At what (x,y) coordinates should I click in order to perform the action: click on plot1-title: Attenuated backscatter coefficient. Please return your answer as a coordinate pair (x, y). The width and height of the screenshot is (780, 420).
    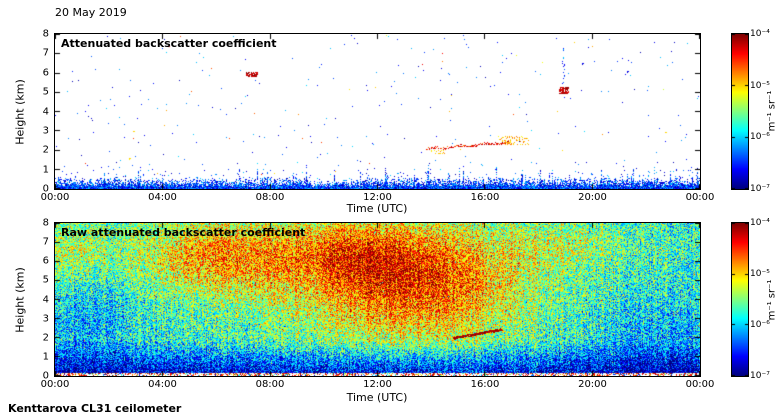
    Looking at the image, I should click on (169, 43).